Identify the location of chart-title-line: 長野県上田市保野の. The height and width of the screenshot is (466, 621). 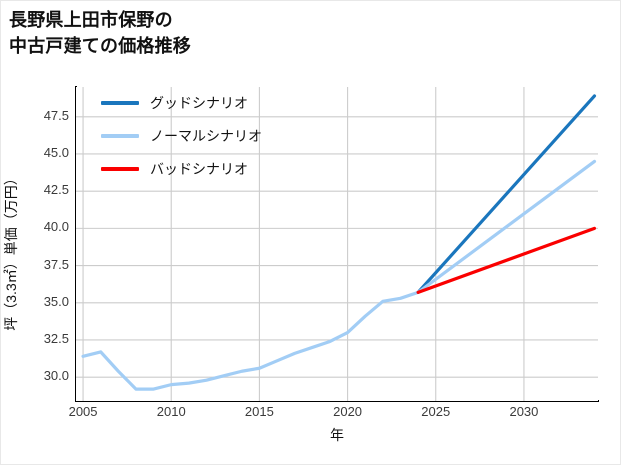
(91, 20).